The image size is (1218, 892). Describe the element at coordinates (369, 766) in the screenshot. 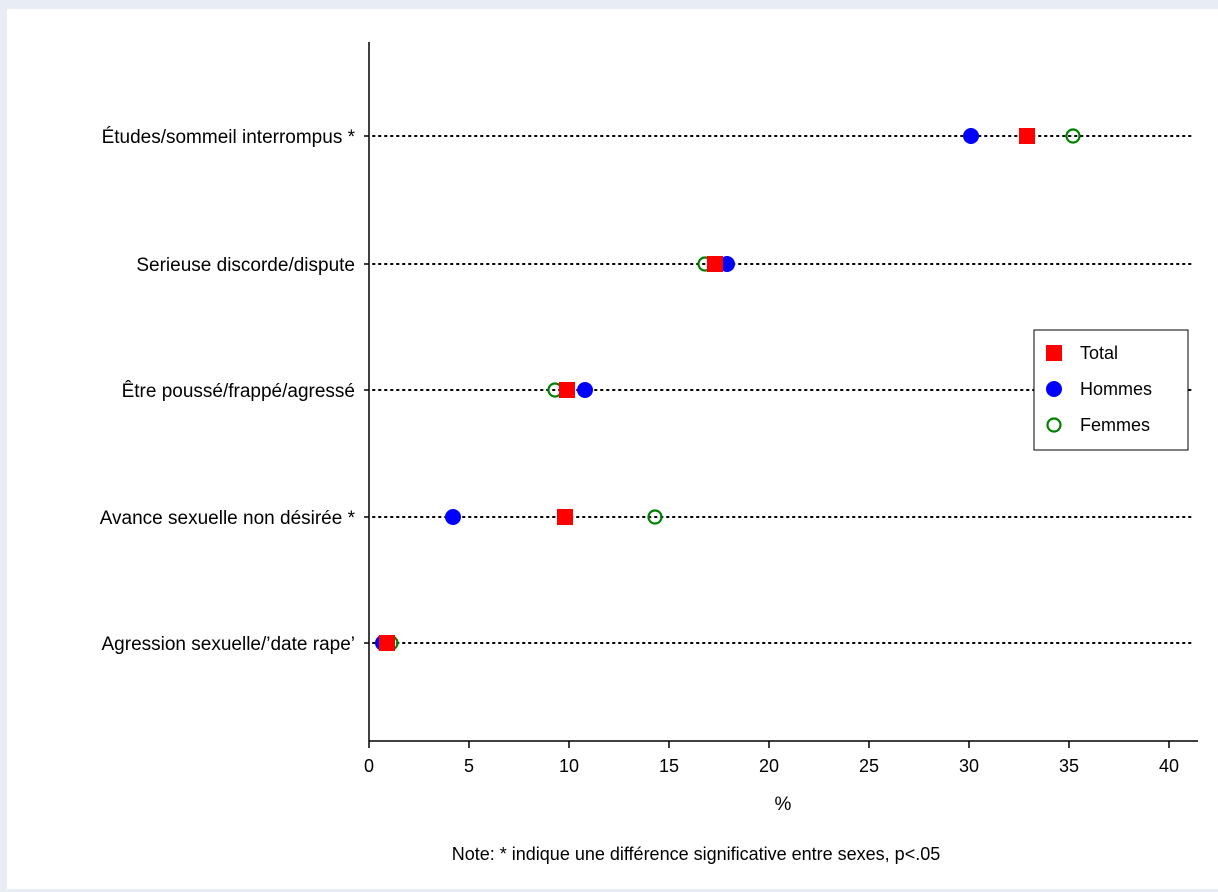

I see `x-tick-label: 0` at that location.